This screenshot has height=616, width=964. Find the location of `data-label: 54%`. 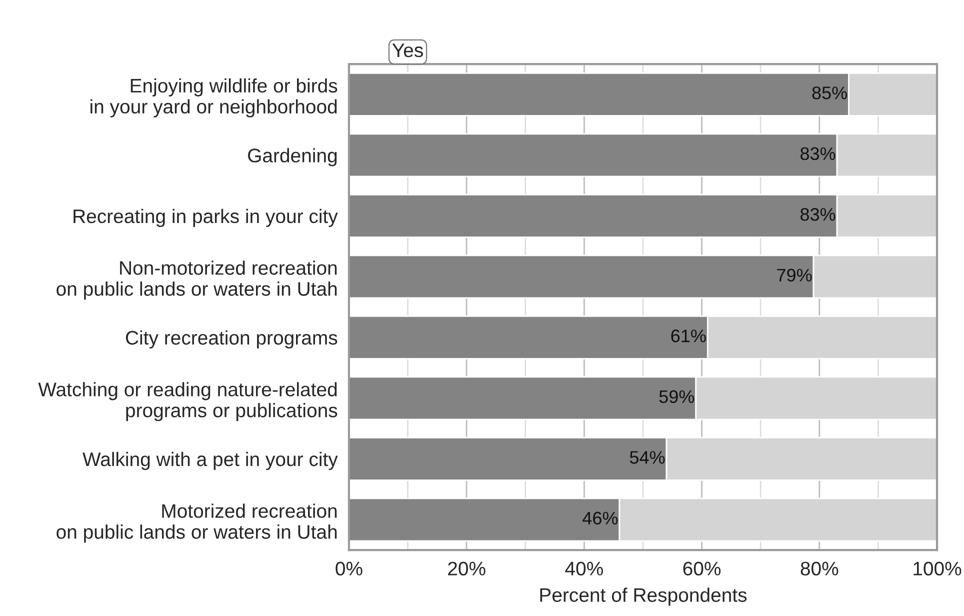

data-label: 54% is located at coordinates (647, 457).